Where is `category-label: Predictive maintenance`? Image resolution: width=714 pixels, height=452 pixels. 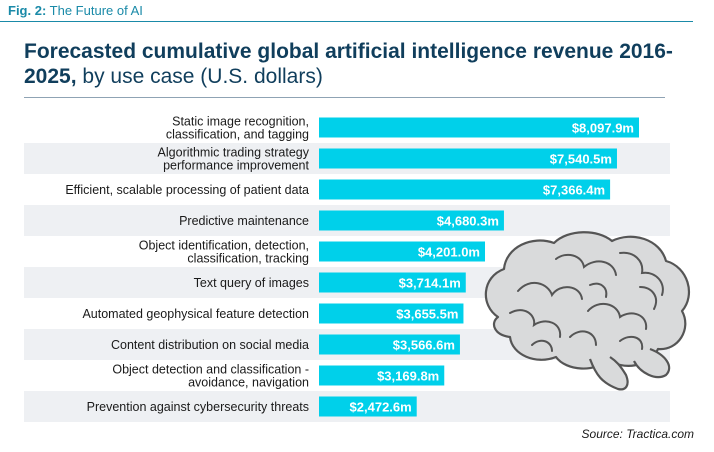
category-label: Predictive maintenance is located at coordinates (244, 221).